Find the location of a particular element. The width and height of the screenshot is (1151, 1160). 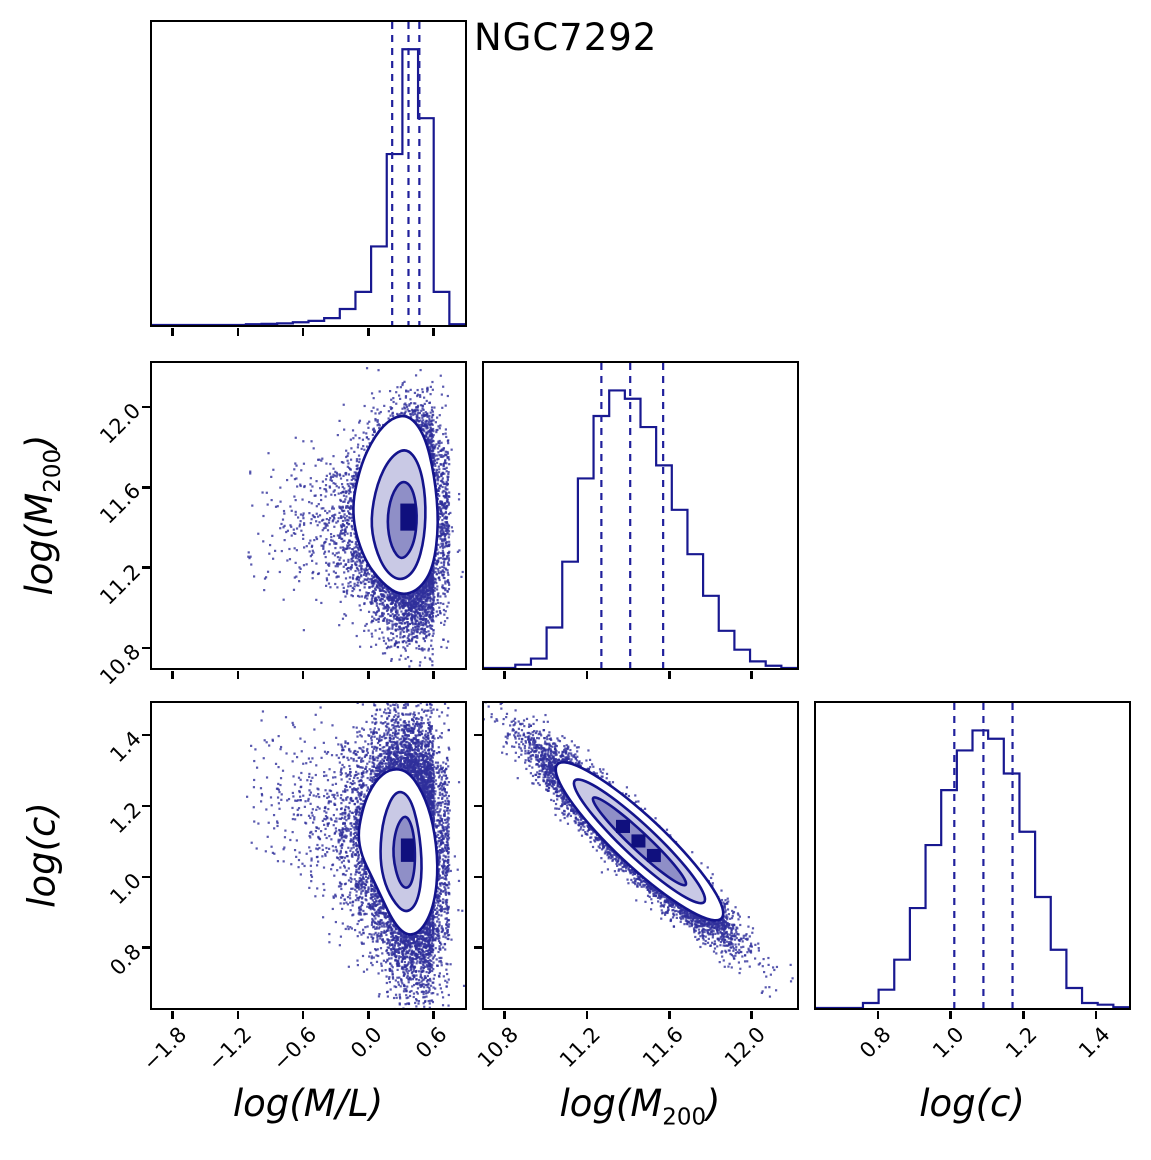

panel-canvas-logc-vs-logM200 is located at coordinates (640, 855).